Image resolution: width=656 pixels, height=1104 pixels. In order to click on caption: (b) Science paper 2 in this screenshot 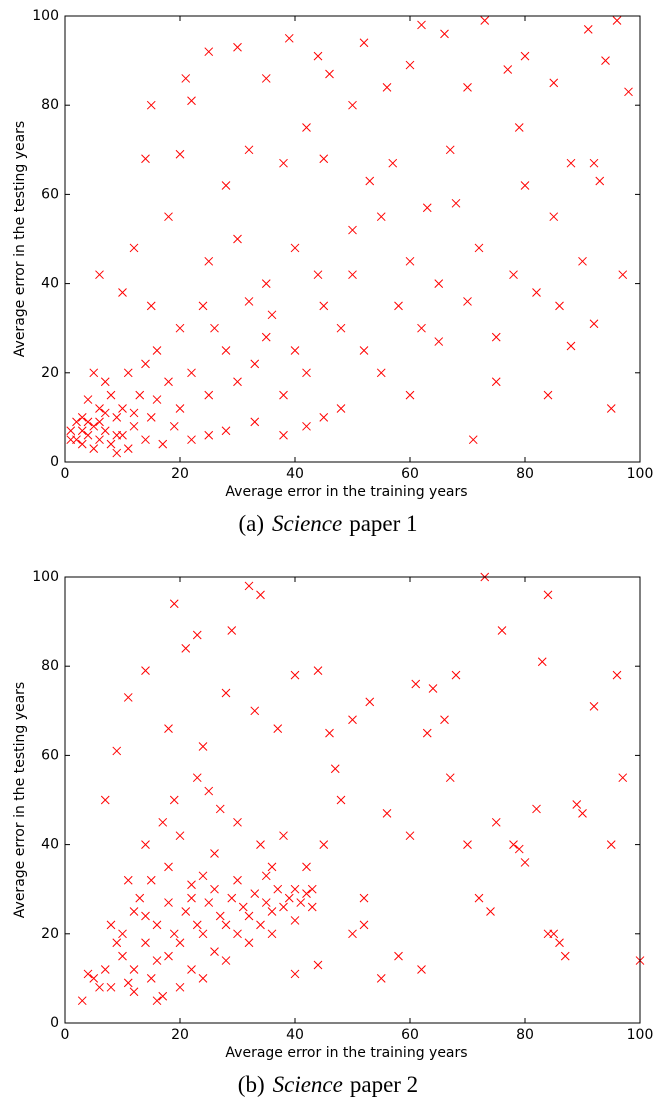, I will do `click(328, 1084)`.